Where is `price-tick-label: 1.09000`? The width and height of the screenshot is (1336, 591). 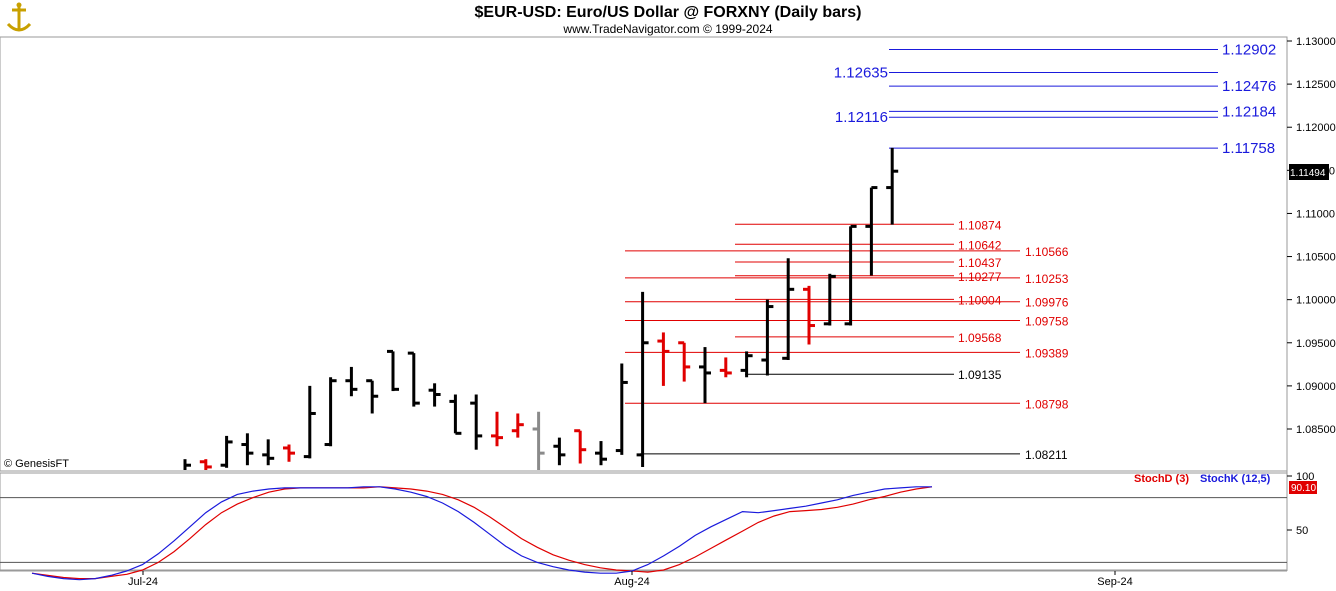
price-tick-label: 1.09000 is located at coordinates (1316, 387).